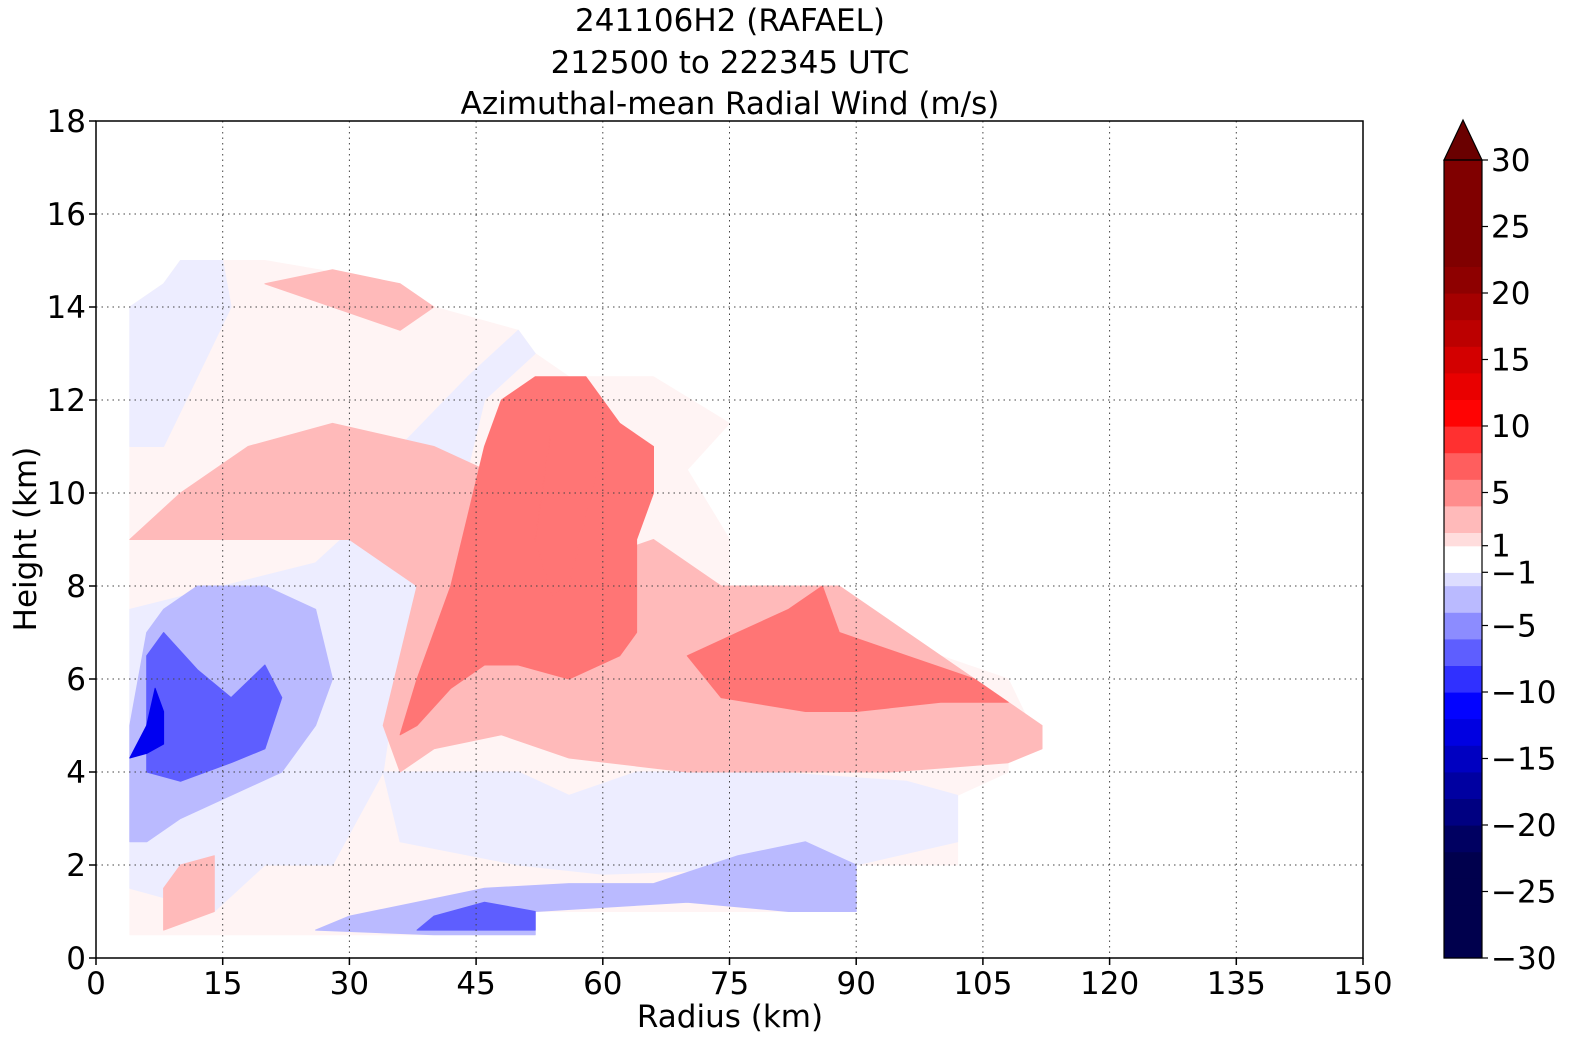  Describe the element at coordinates (1523, 893) in the screenshot. I see `colorbar-tick-label: −25` at that location.